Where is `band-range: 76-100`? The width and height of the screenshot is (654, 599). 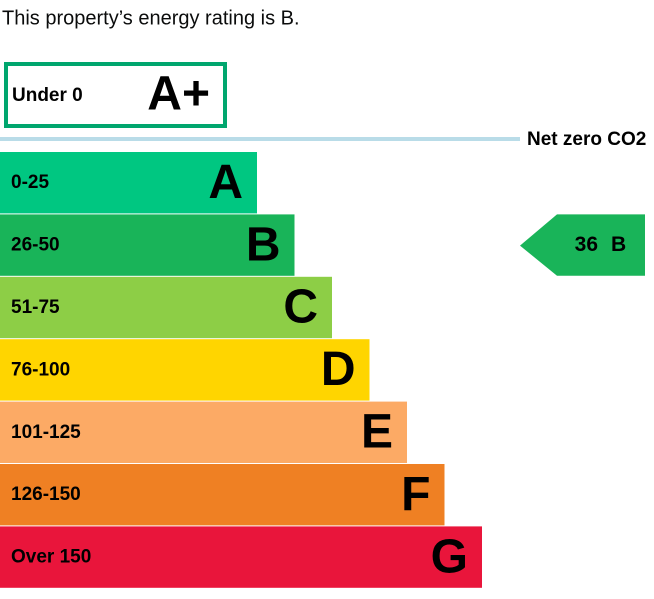 band-range: 76-100 is located at coordinates (40, 369).